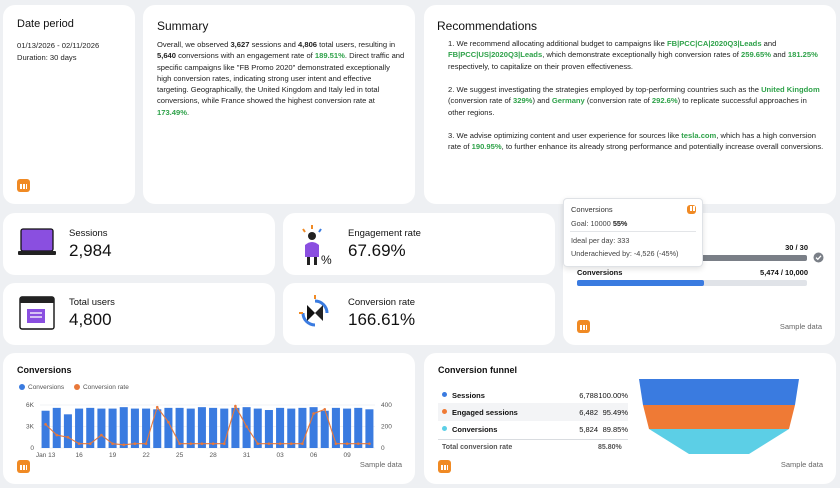  What do you see at coordinates (180, 455) in the screenshot?
I see `x-tick: 25` at bounding box center [180, 455].